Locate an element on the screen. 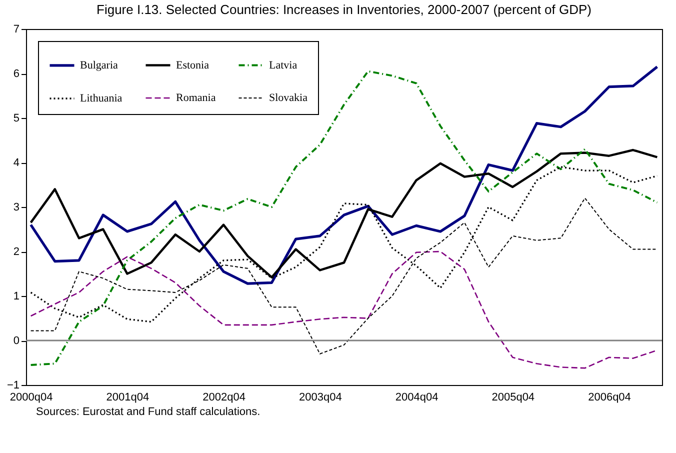 The height and width of the screenshot is (453, 676). x-tick-label: 2003q04 is located at coordinates (320, 398).